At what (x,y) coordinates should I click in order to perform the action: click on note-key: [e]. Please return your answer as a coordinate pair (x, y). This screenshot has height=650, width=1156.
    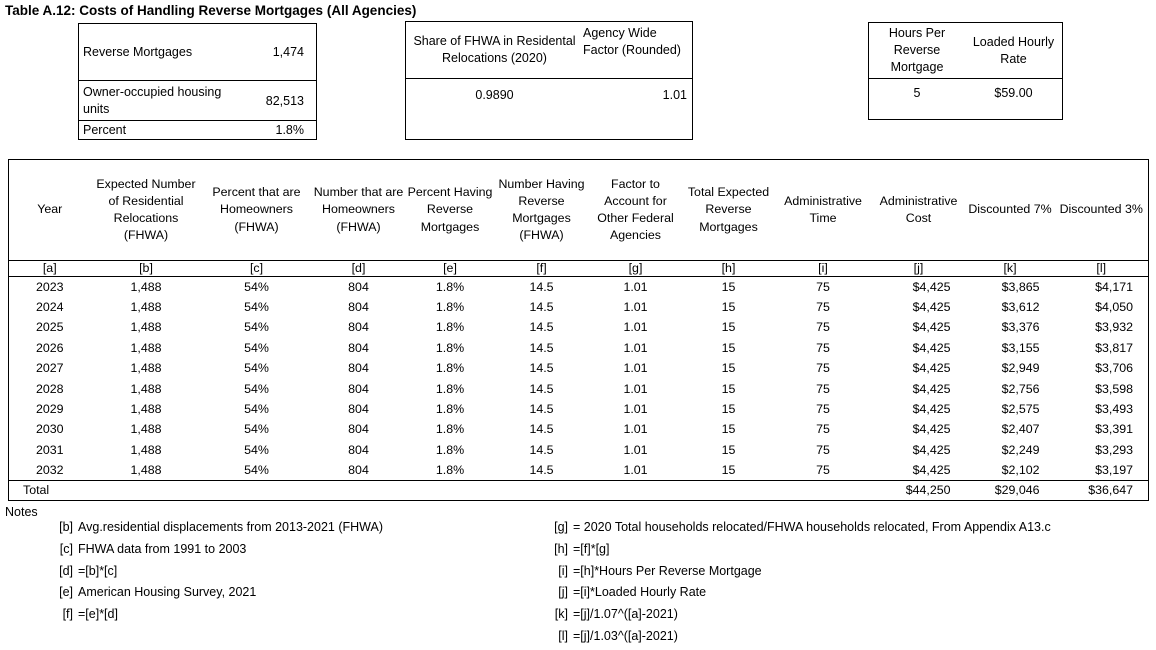
    Looking at the image, I should click on (66, 592).